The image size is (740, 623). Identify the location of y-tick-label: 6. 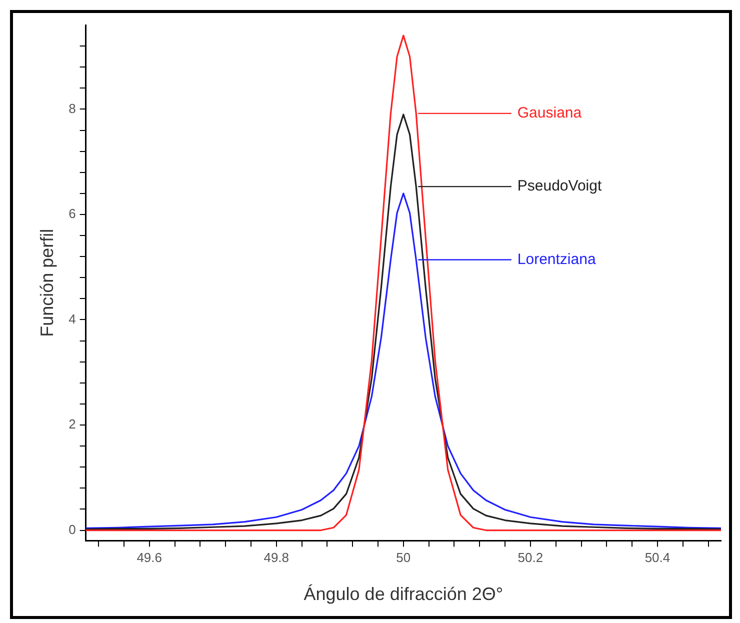
(72, 214).